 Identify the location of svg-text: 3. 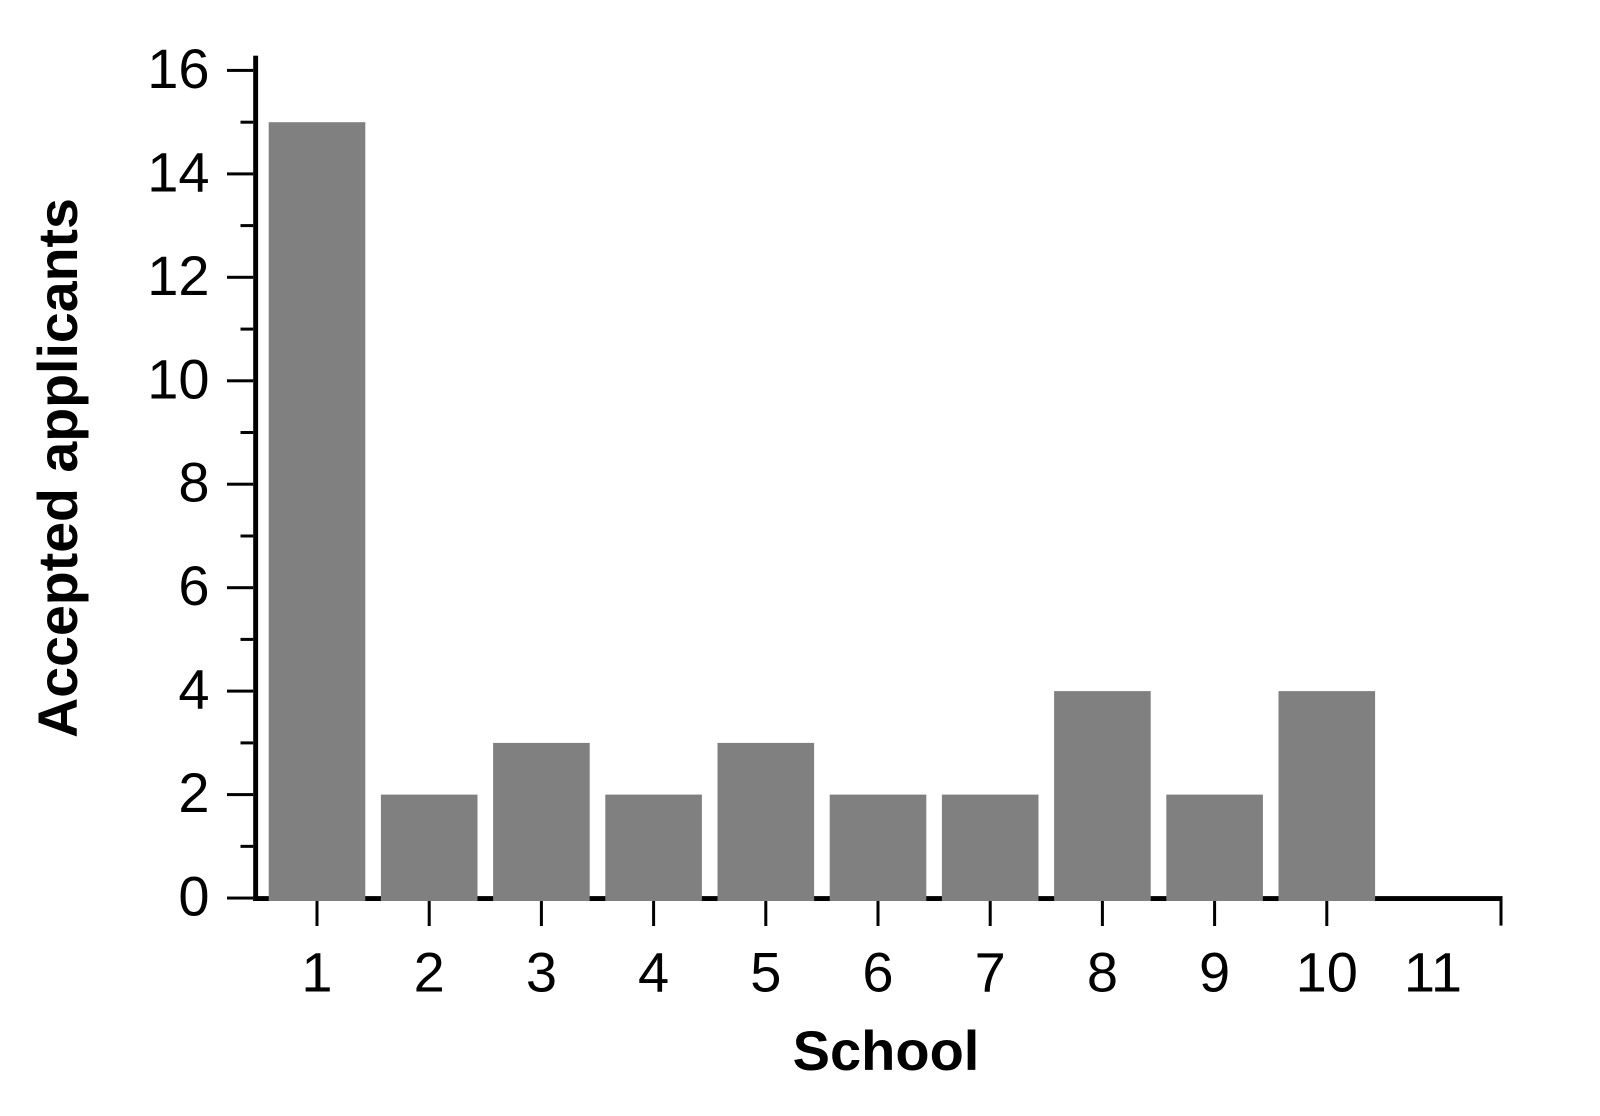
(541, 971).